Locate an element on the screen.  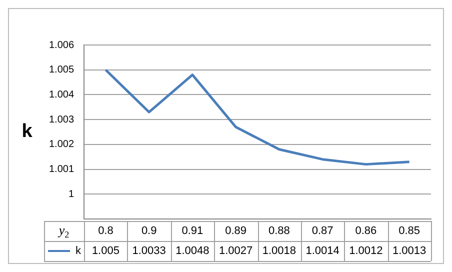
legend-label: k is located at coordinates (79, 251).